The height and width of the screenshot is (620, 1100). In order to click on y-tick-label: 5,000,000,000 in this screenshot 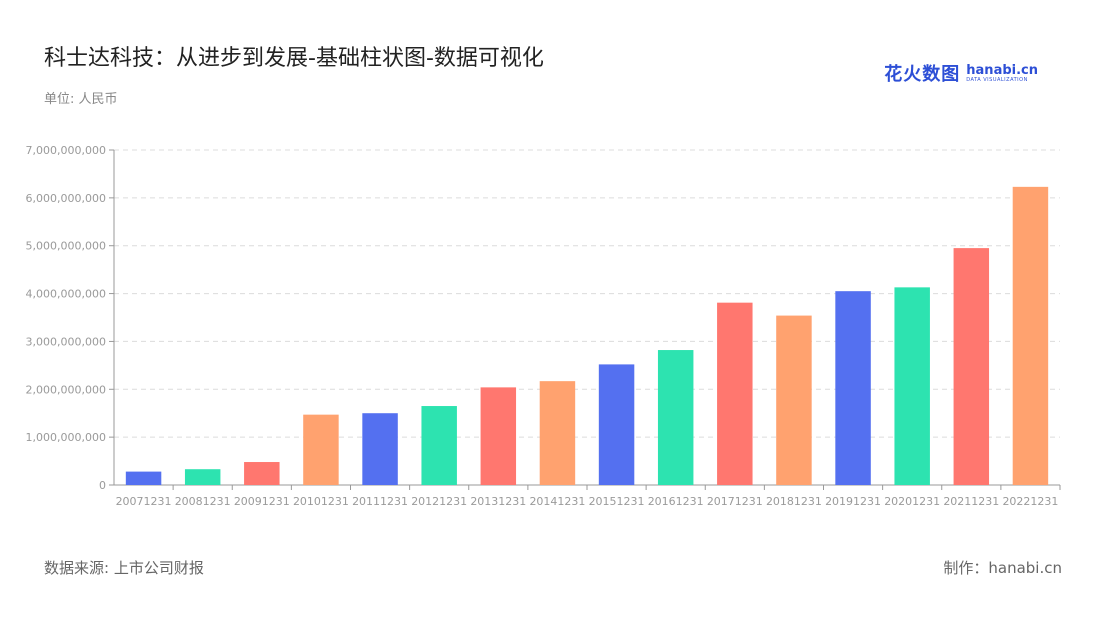, I will do `click(66, 246)`.